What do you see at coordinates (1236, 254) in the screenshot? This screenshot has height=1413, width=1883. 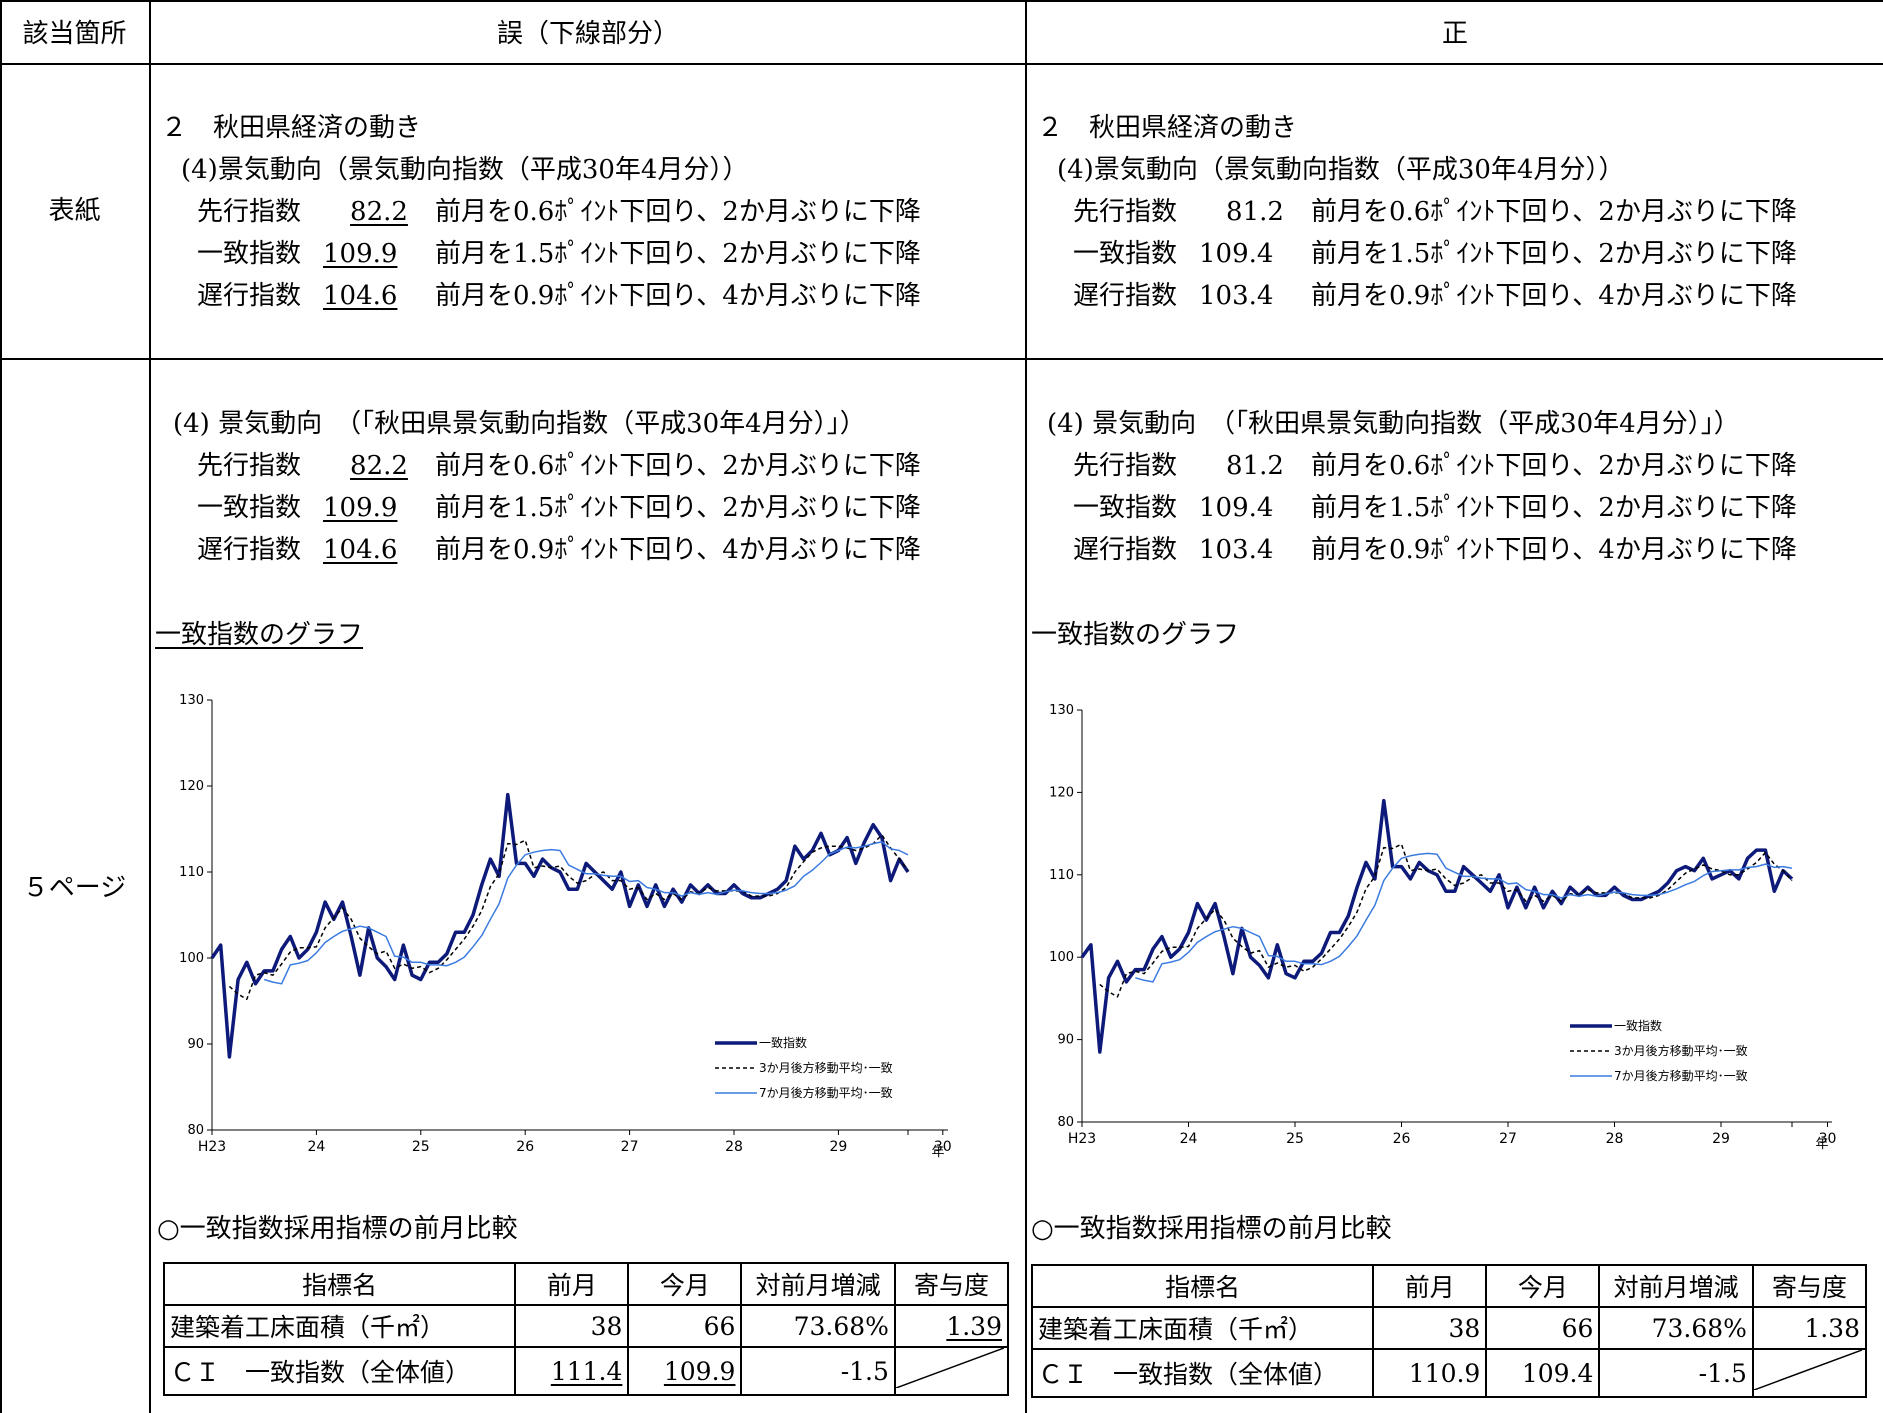 I see `indicator-value: 109.4` at bounding box center [1236, 254].